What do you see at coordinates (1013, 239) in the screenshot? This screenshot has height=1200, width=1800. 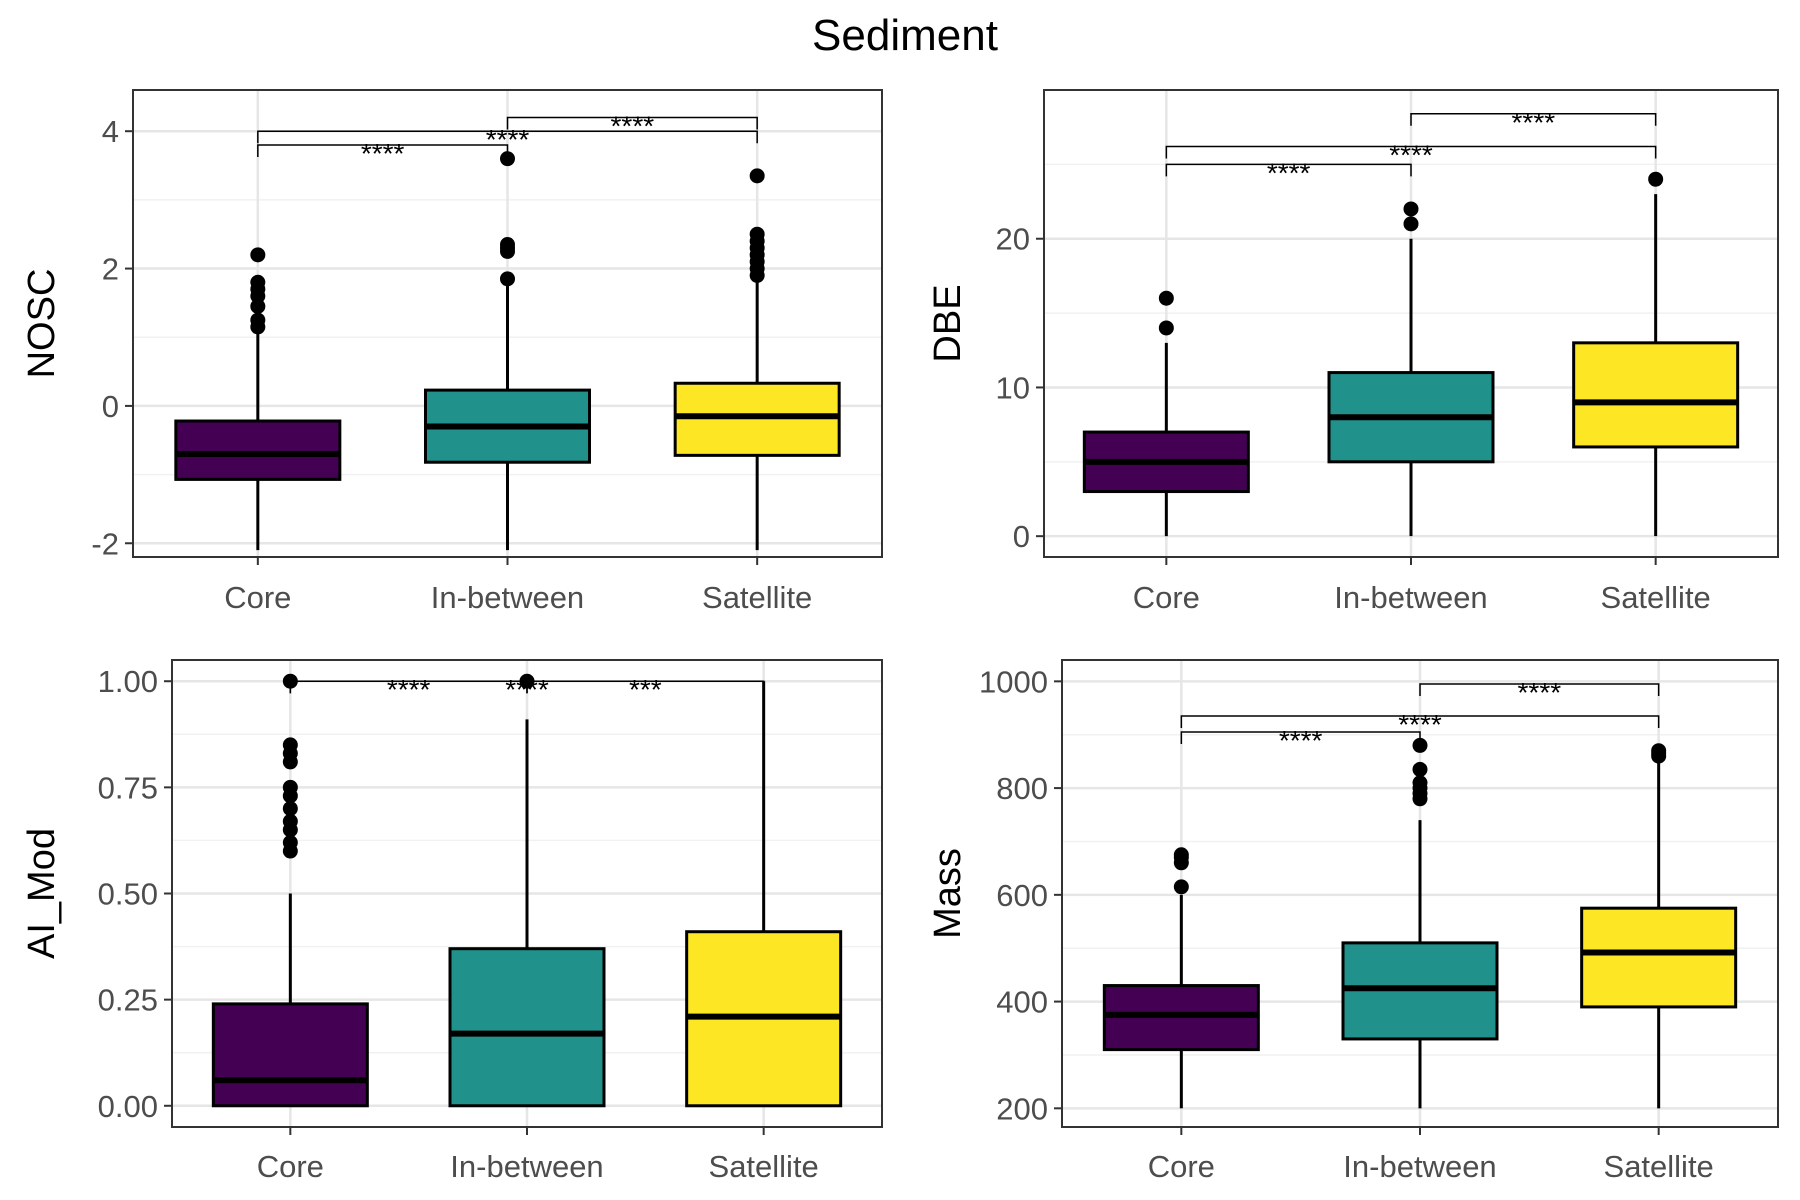 I see `y-tick-label: 20` at bounding box center [1013, 239].